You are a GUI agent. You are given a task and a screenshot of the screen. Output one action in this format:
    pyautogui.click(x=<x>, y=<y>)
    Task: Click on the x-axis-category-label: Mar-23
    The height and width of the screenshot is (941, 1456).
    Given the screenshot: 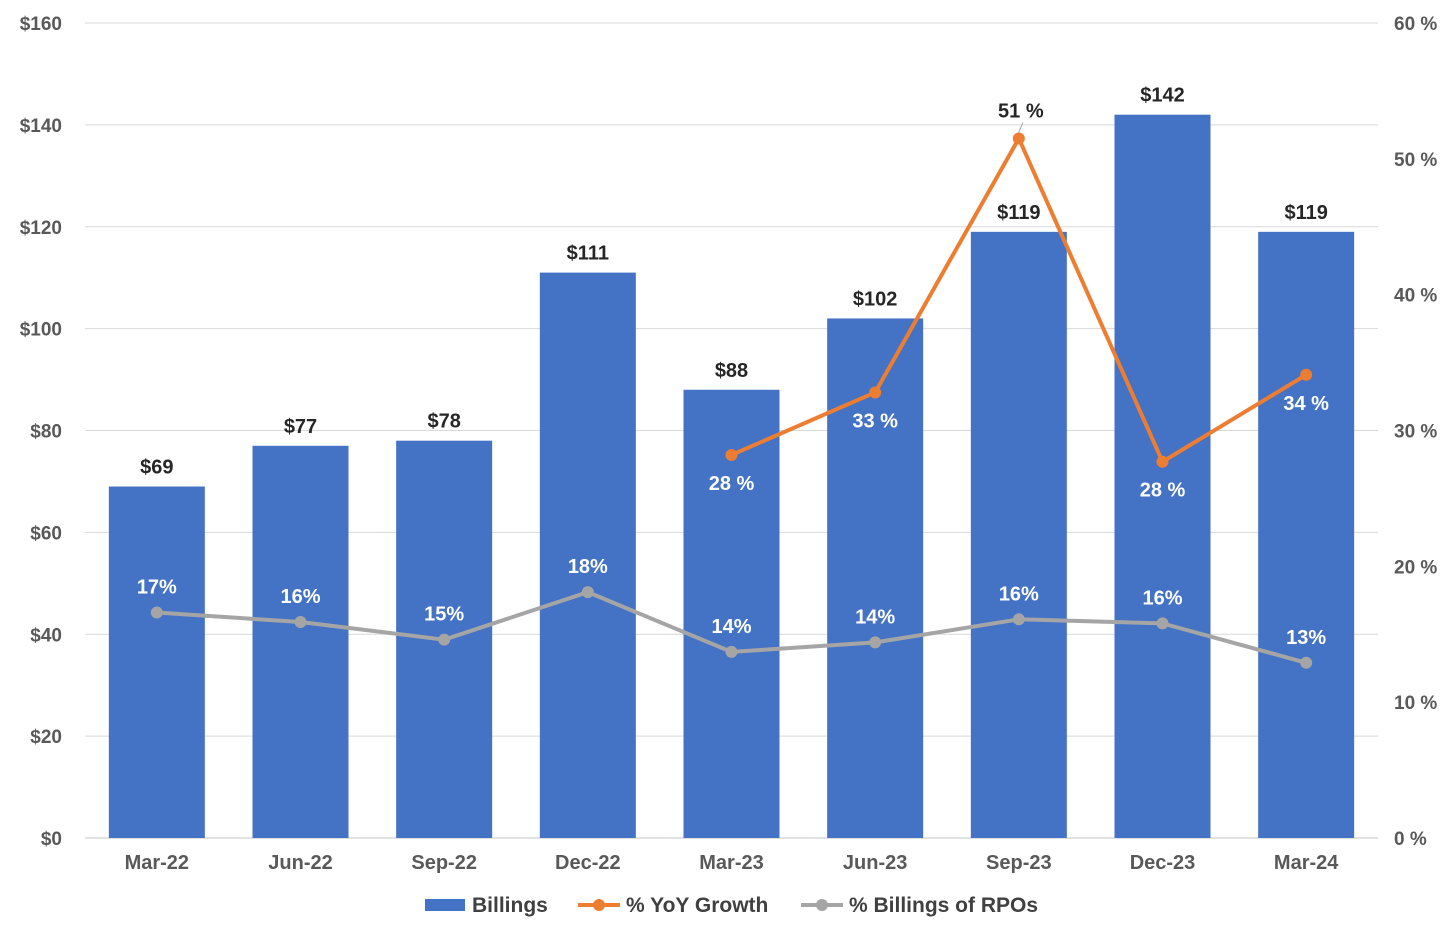 What is the action you would take?
    pyautogui.click(x=731, y=863)
    